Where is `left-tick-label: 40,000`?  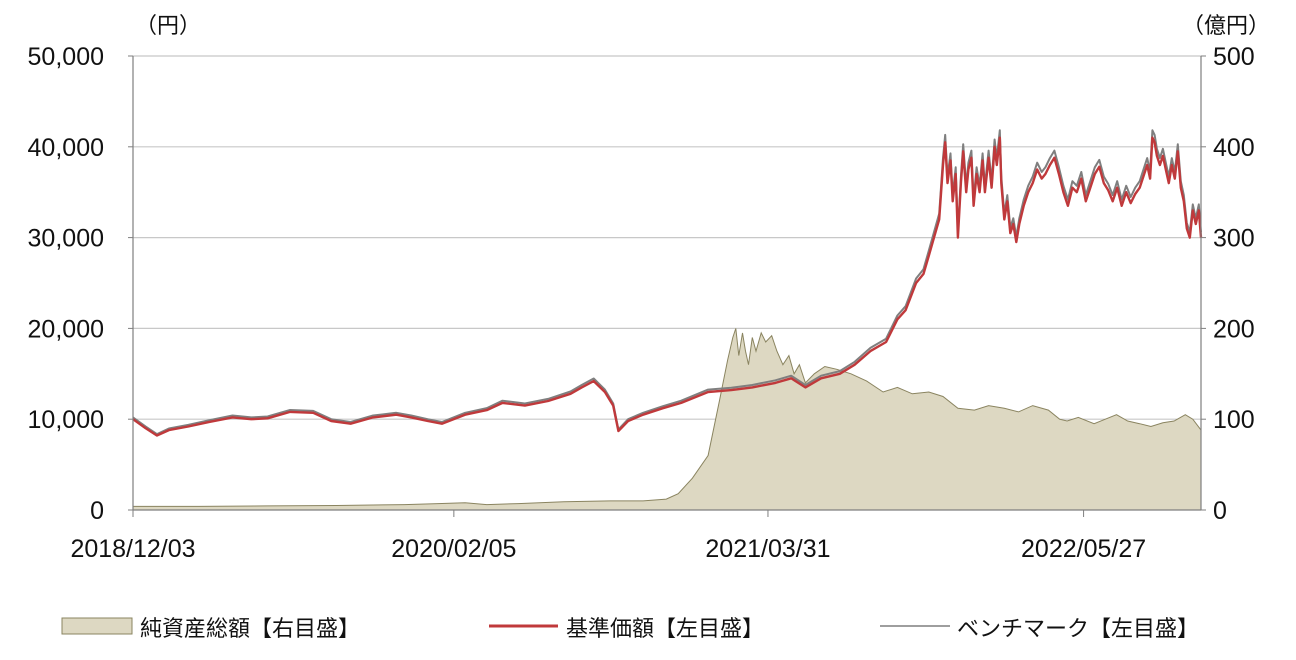 left-tick-label: 40,000 is located at coordinates (66, 148).